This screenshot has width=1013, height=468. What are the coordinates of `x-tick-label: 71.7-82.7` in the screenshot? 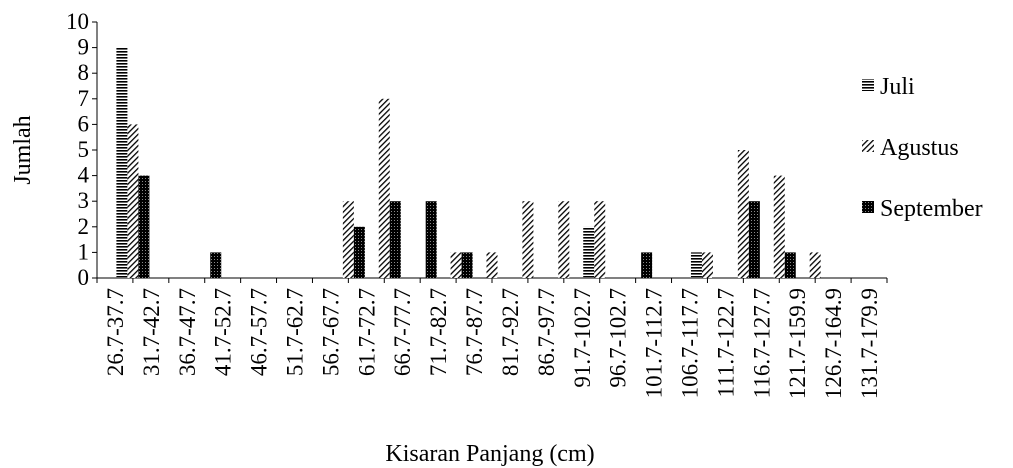 It's located at (438, 332).